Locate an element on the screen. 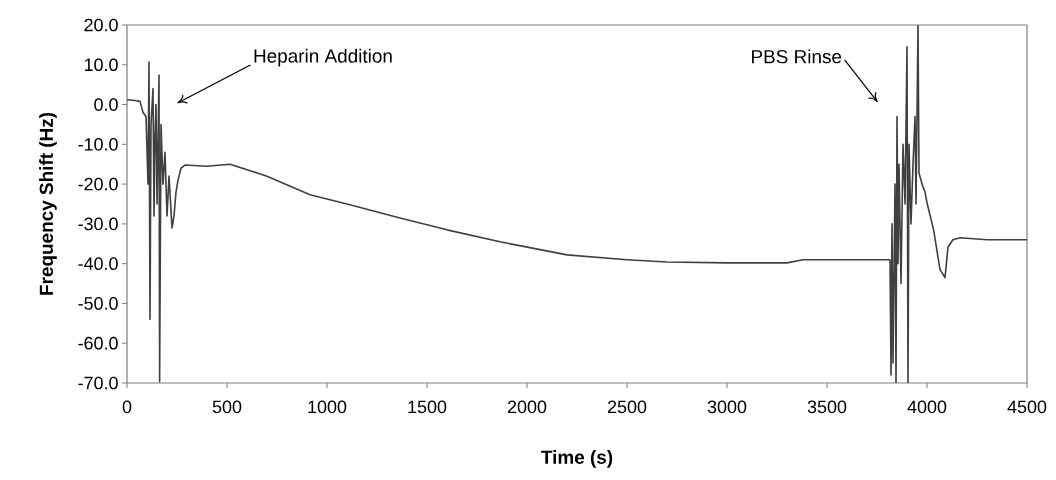  x-tick-label: 4000 is located at coordinates (927, 407).